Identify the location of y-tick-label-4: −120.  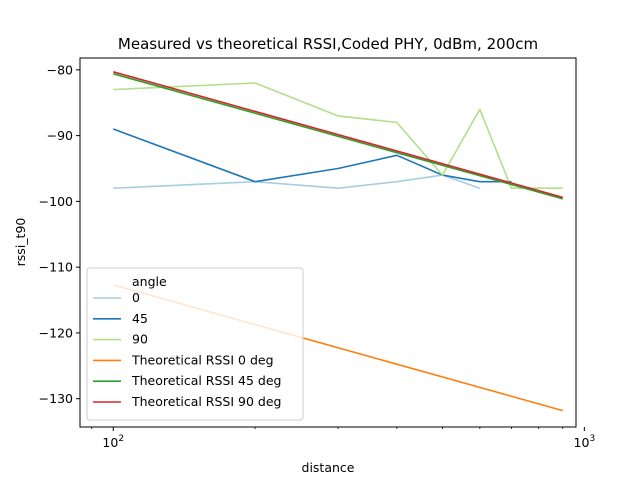
(56, 332).